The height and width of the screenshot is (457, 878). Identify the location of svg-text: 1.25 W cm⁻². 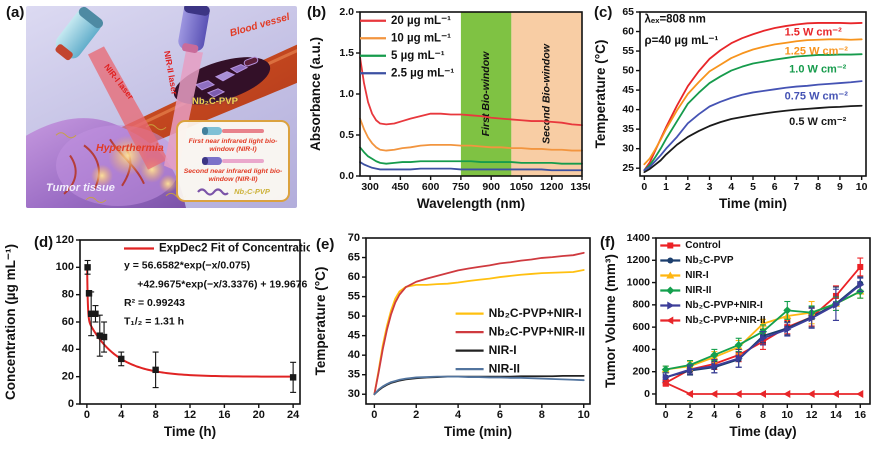
(817, 51).